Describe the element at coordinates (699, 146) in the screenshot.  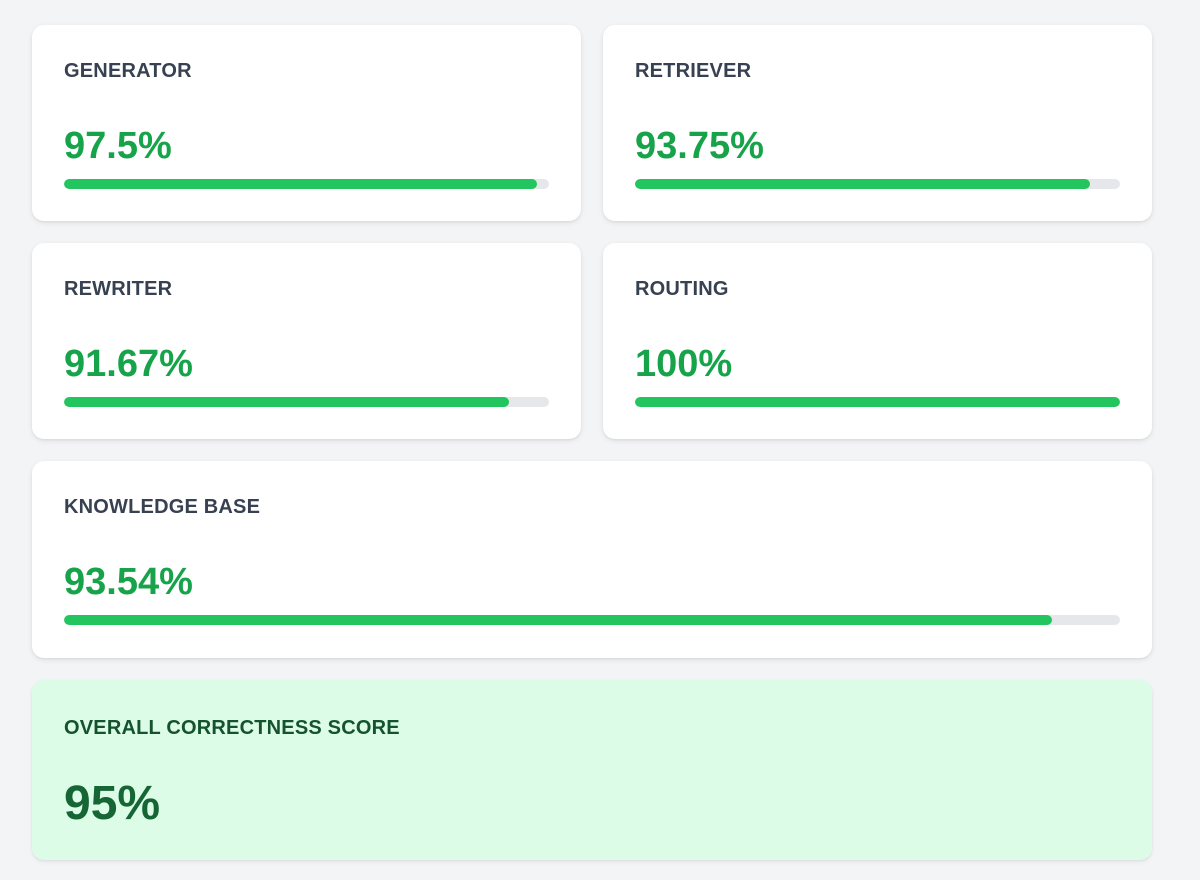
I see `metric-value: 93.75%` at that location.